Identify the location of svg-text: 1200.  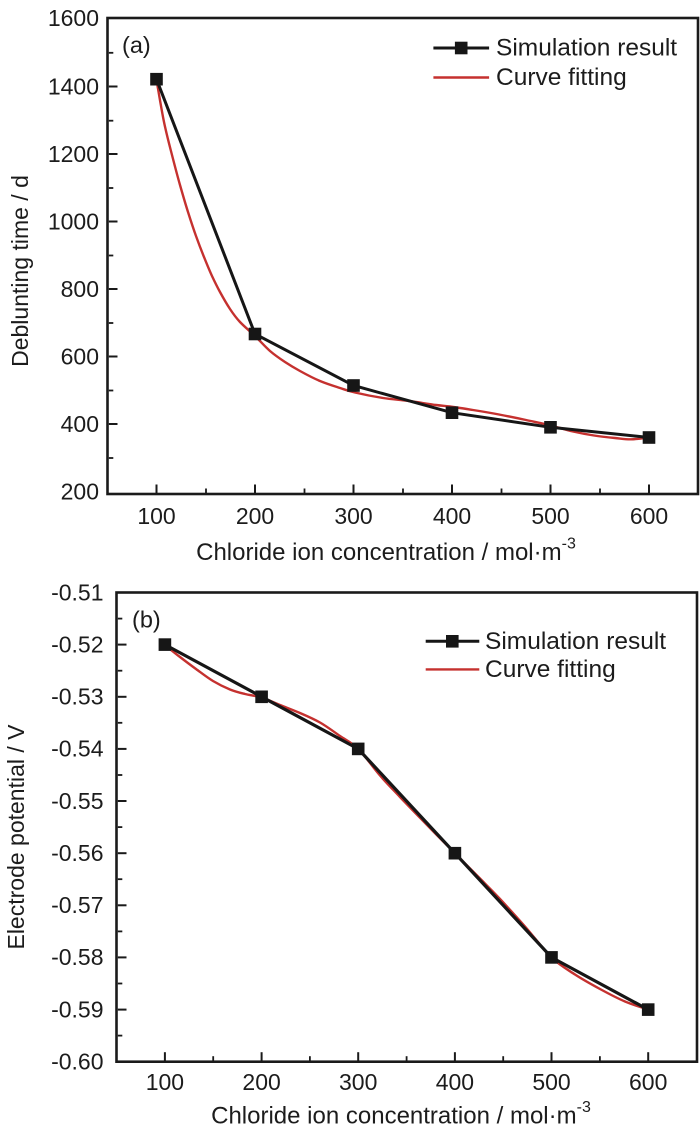
(73, 154).